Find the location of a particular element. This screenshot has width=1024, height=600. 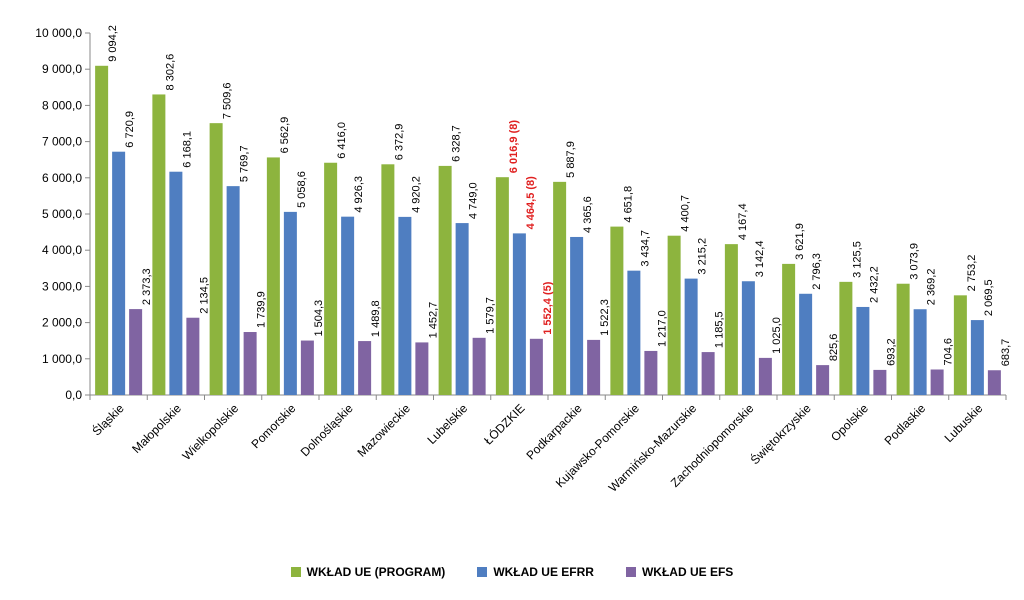

data-label: 3 142,4 is located at coordinates (760, 259).